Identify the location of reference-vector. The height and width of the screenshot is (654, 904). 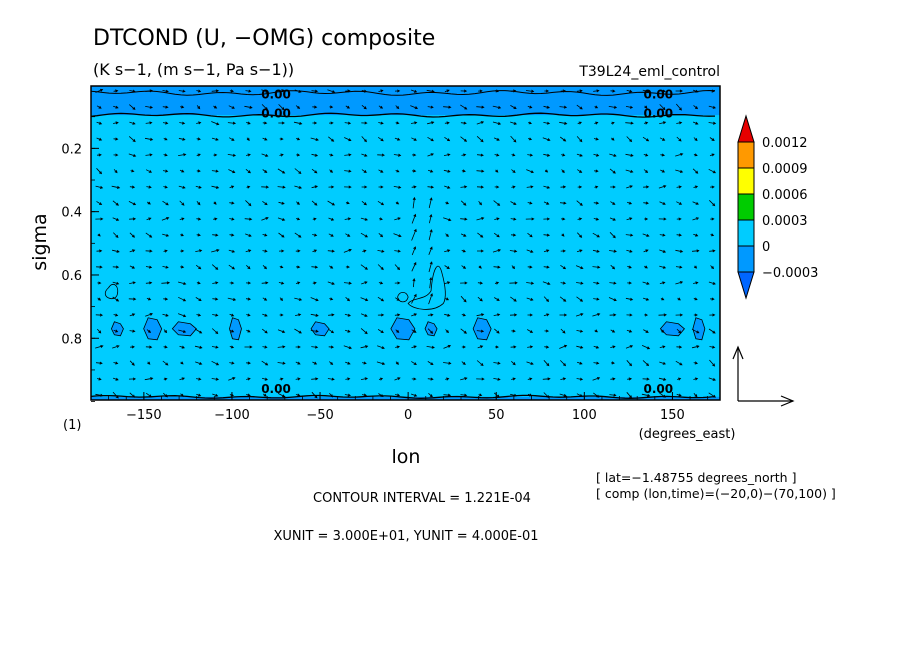
(763, 376).